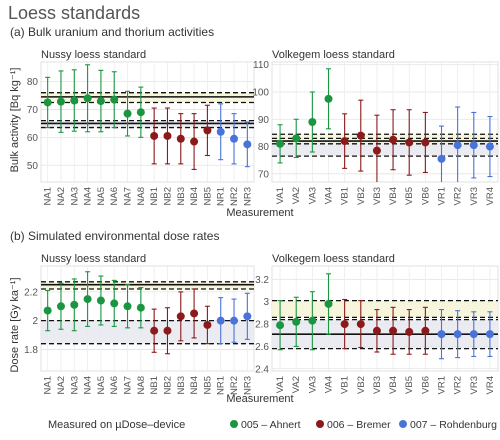 This screenshot has width=500, height=440. Describe the element at coordinates (260, 93) in the screenshot. I see `y-tick-label: 100` at that location.